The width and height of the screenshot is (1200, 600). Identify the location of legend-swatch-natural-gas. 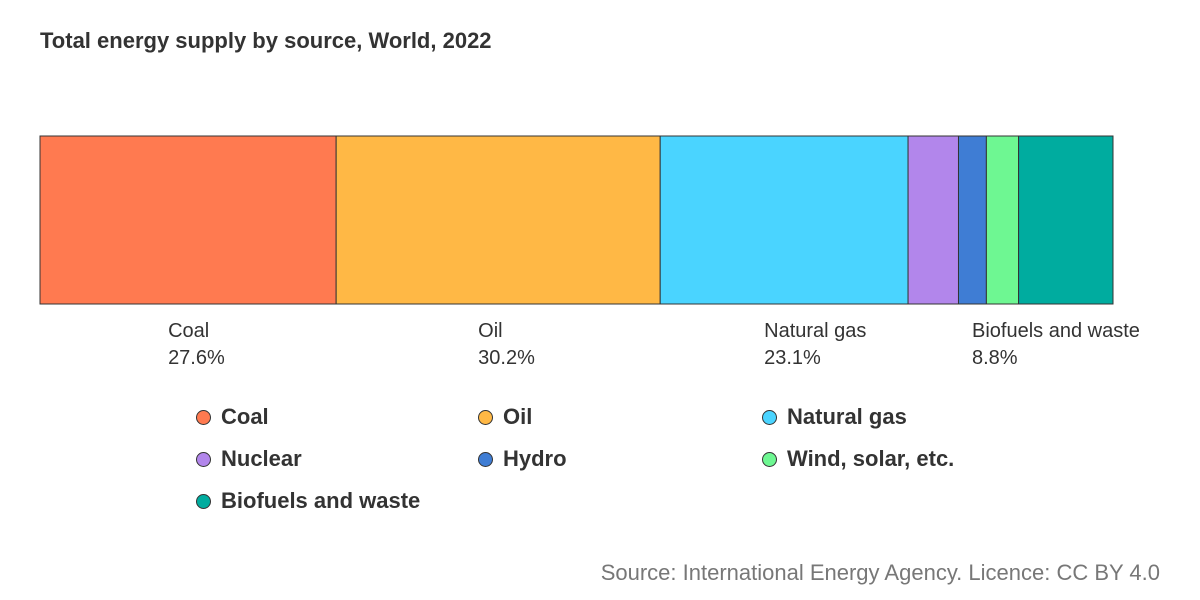
(769, 417).